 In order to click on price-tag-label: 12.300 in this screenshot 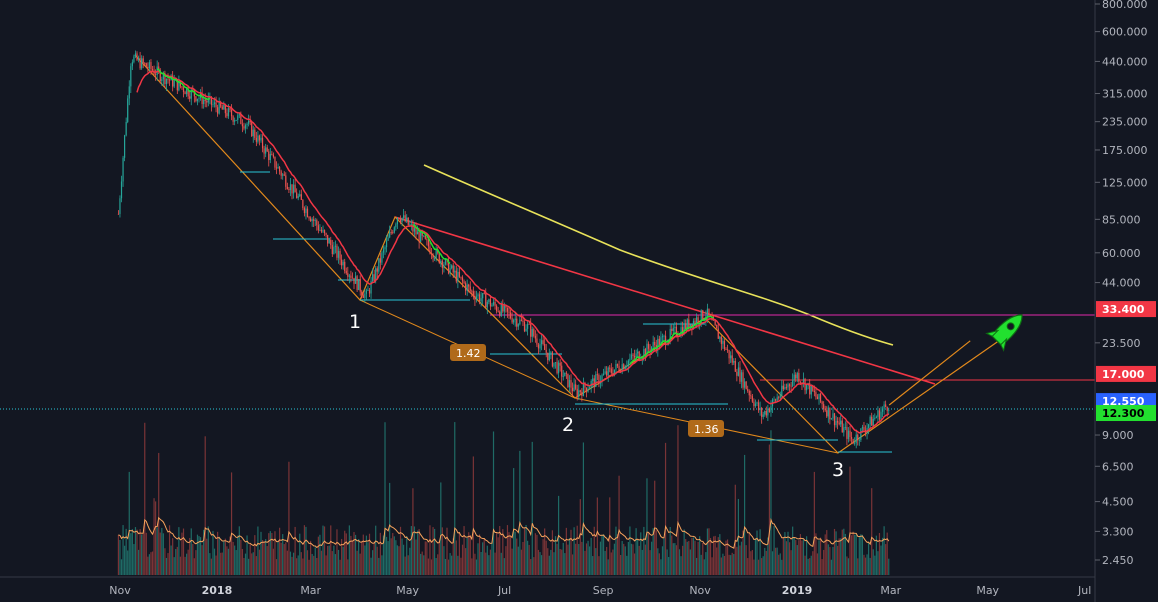, I will do `click(1123, 413)`.